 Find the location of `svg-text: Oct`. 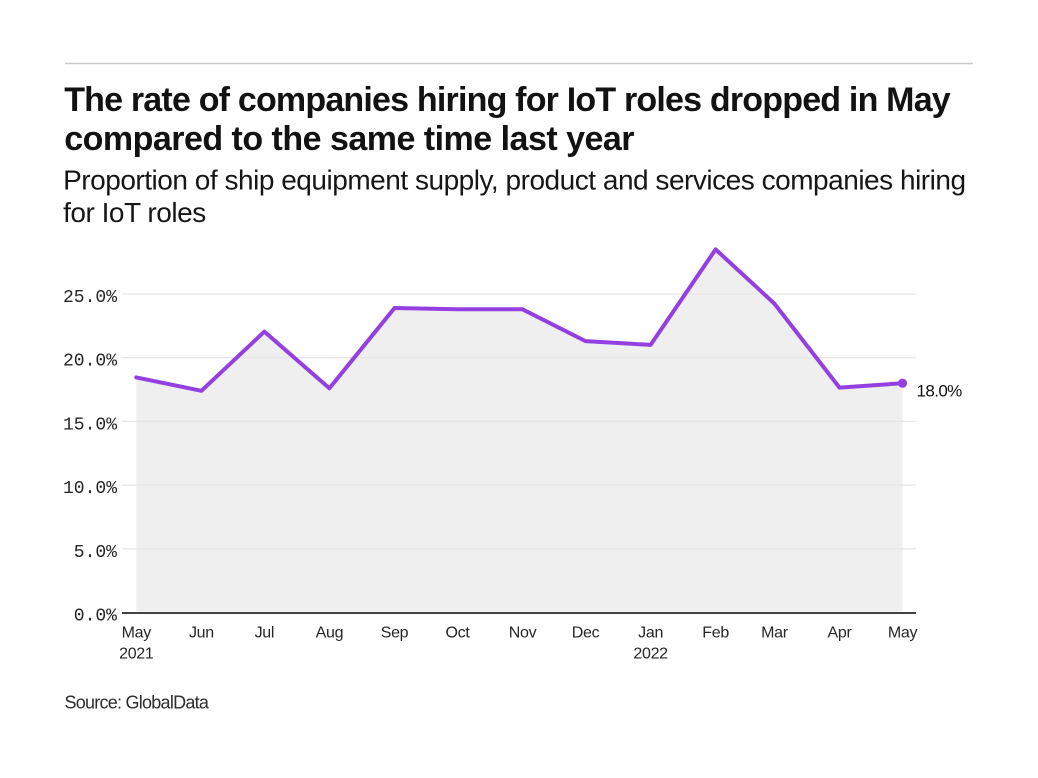

svg-text: Oct is located at coordinates (458, 633).